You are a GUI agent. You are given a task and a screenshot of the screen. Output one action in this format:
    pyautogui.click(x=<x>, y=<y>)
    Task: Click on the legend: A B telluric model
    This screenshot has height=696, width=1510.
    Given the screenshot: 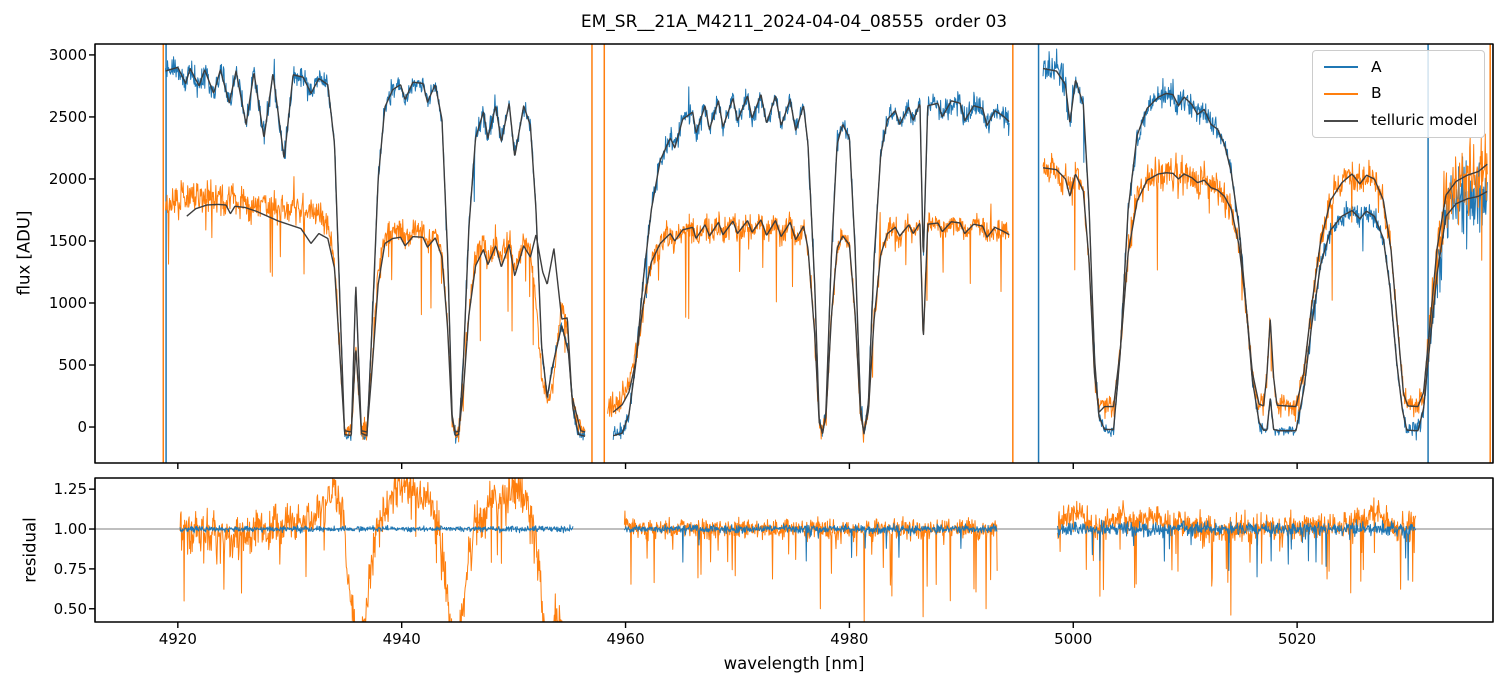 What is the action you would take?
    pyautogui.click(x=1398, y=94)
    